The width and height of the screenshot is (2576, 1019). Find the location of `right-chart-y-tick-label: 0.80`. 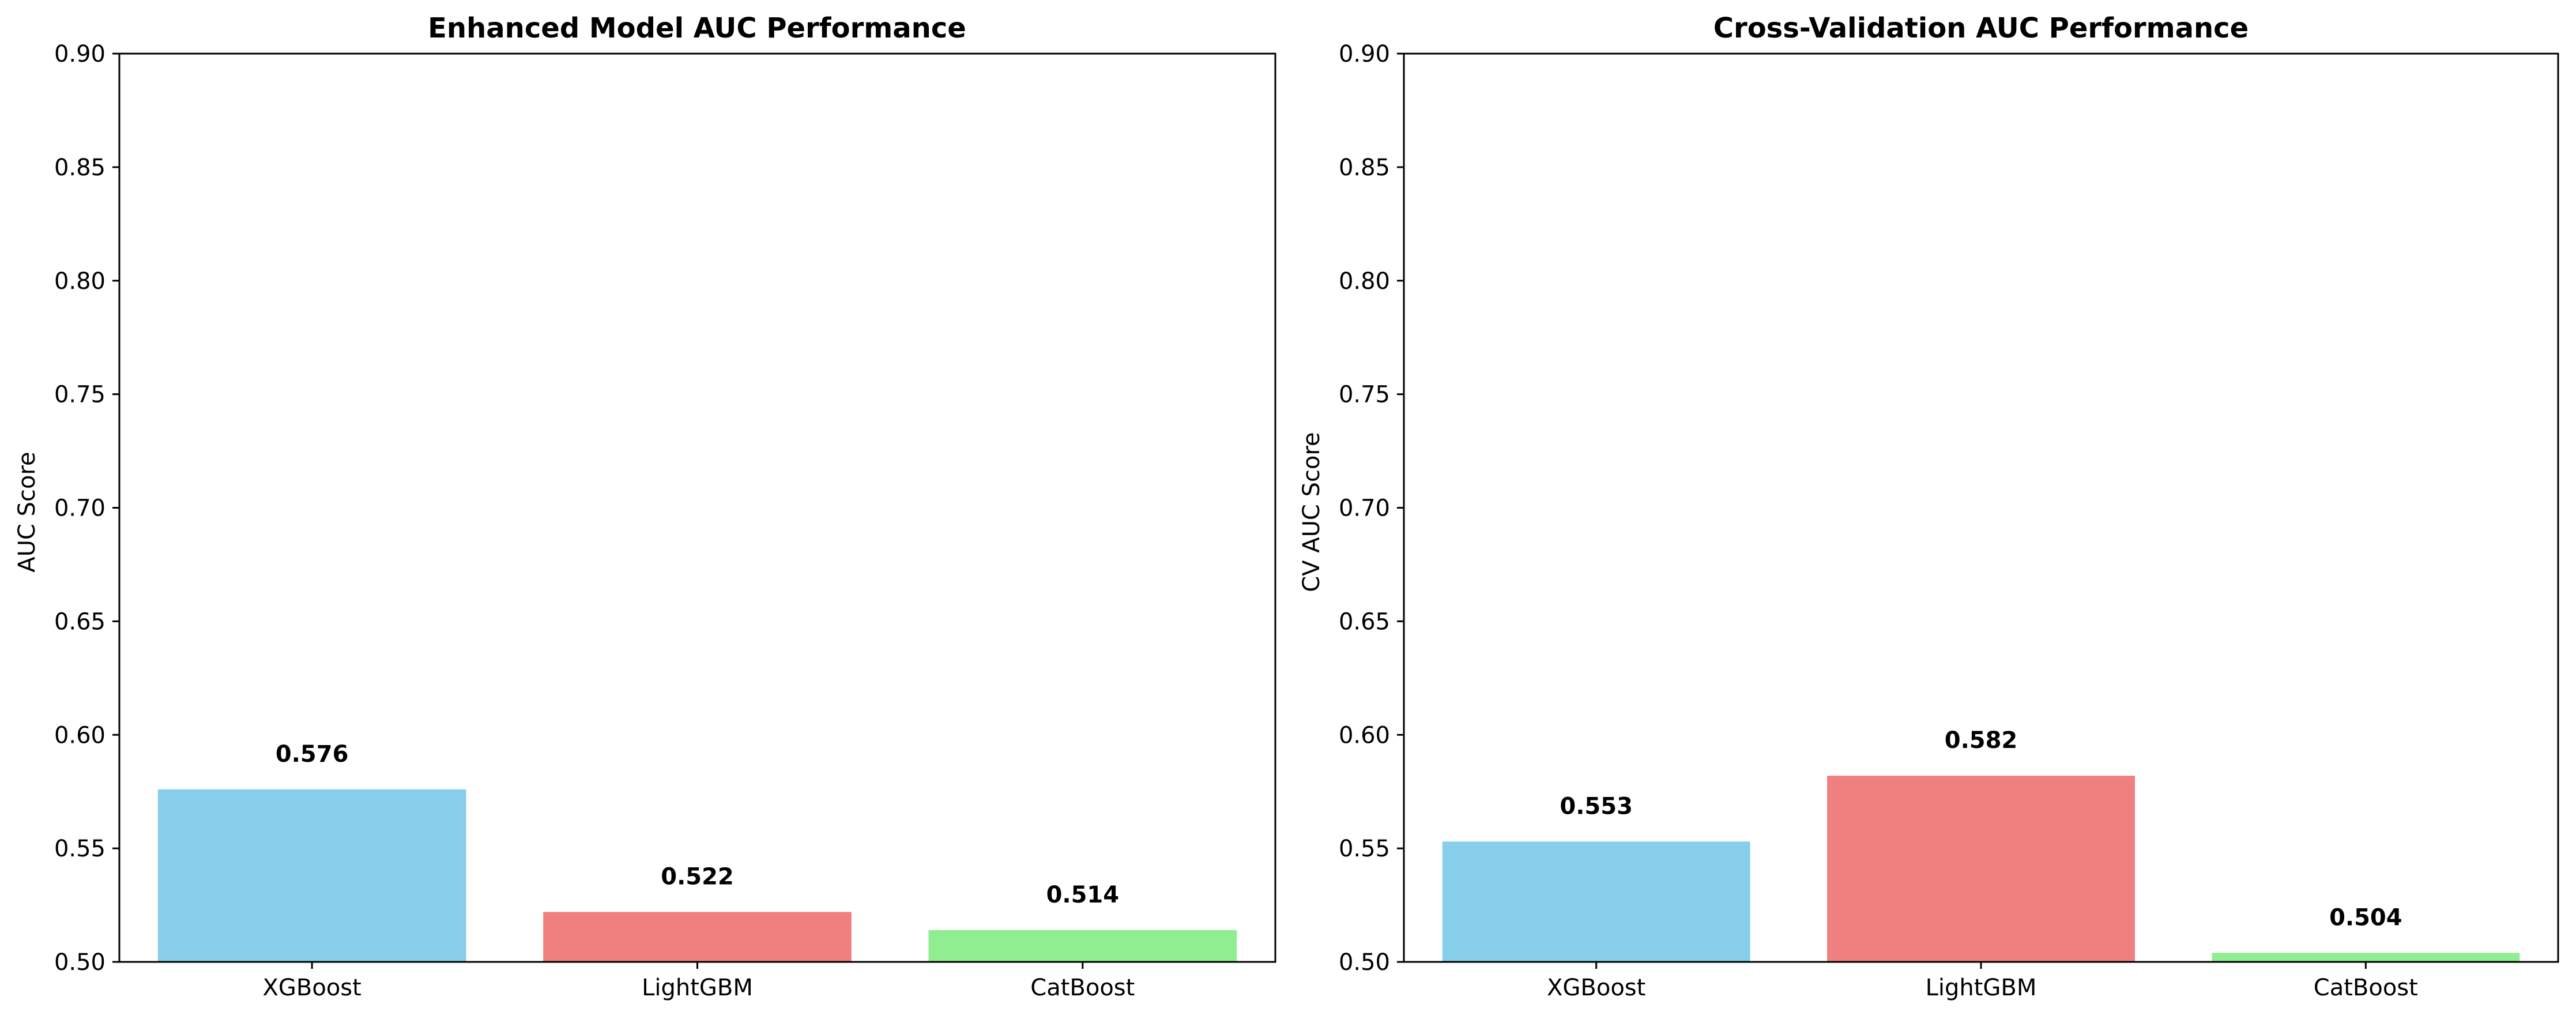

right-chart-y-tick-label: 0.80 is located at coordinates (1364, 281).